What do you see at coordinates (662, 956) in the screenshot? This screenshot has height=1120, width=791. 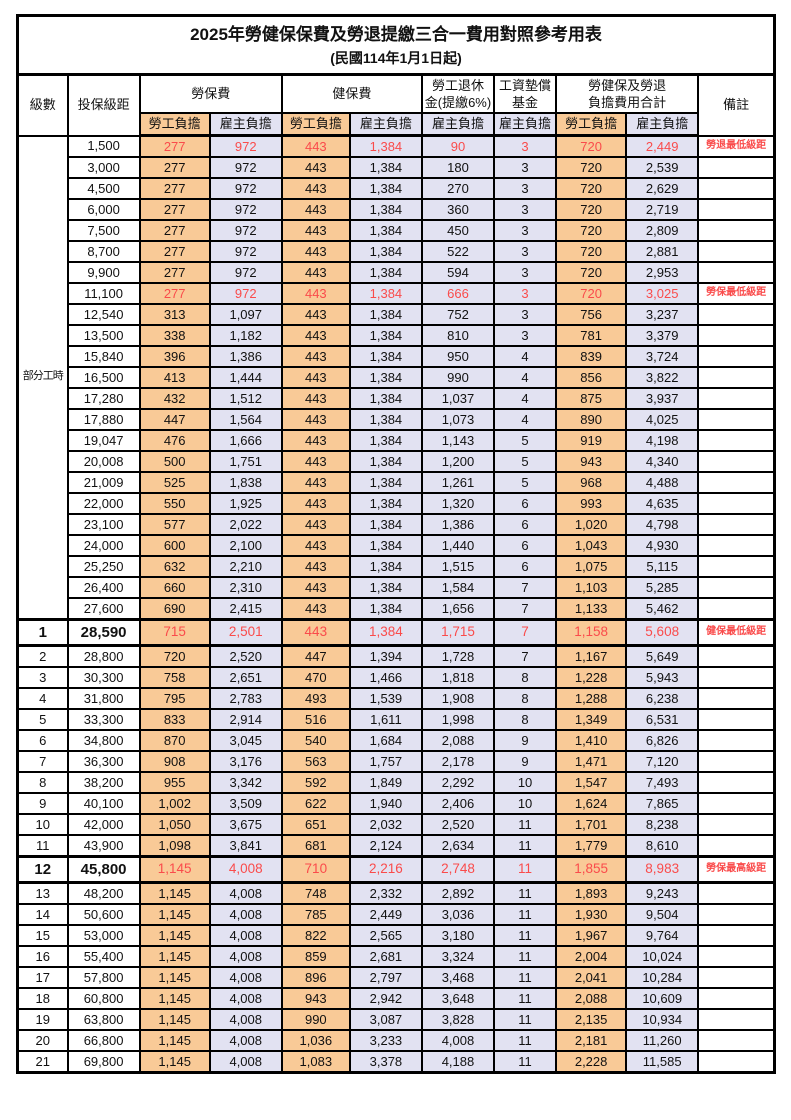 I see `cell-total-employer: 10,024` at bounding box center [662, 956].